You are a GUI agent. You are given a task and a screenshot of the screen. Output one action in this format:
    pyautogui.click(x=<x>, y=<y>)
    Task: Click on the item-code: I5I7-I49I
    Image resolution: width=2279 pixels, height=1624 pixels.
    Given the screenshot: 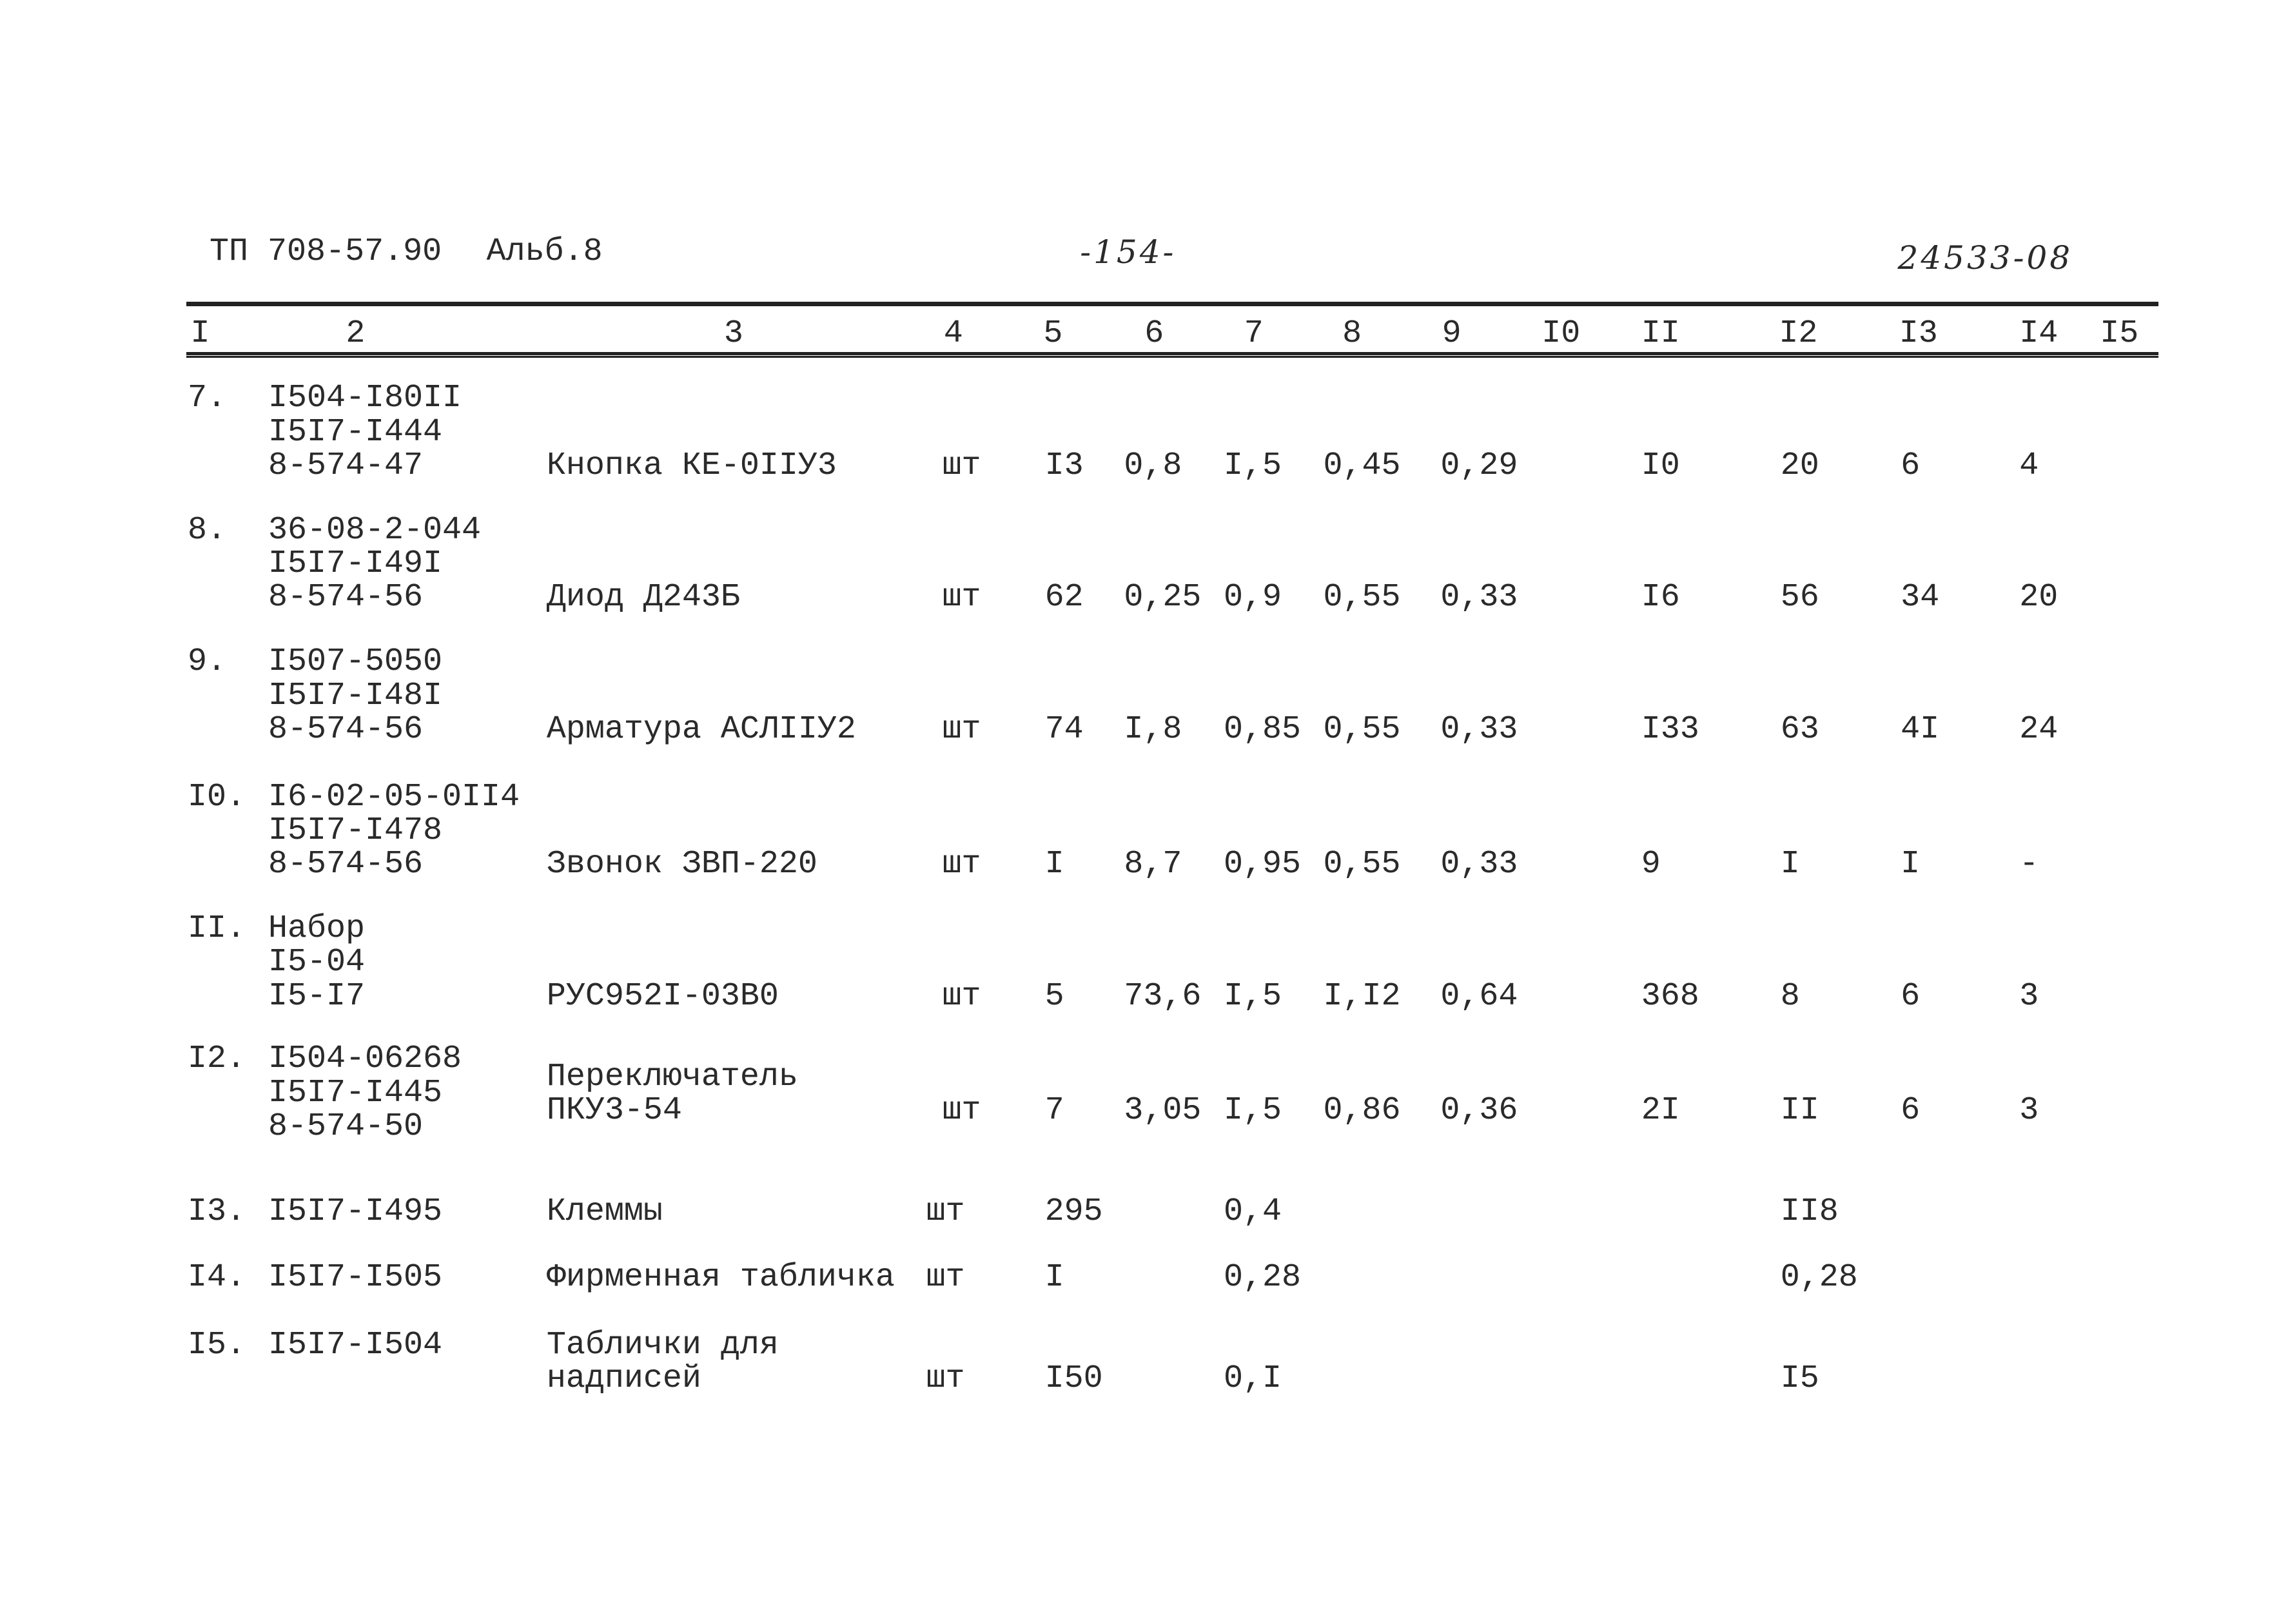 What is the action you would take?
    pyautogui.click(x=355, y=564)
    